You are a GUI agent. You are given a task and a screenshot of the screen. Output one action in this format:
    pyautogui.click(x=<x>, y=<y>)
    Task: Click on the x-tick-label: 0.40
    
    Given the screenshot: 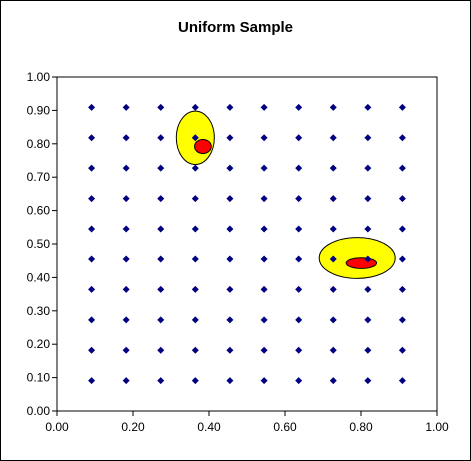 What is the action you would take?
    pyautogui.click(x=209, y=427)
    